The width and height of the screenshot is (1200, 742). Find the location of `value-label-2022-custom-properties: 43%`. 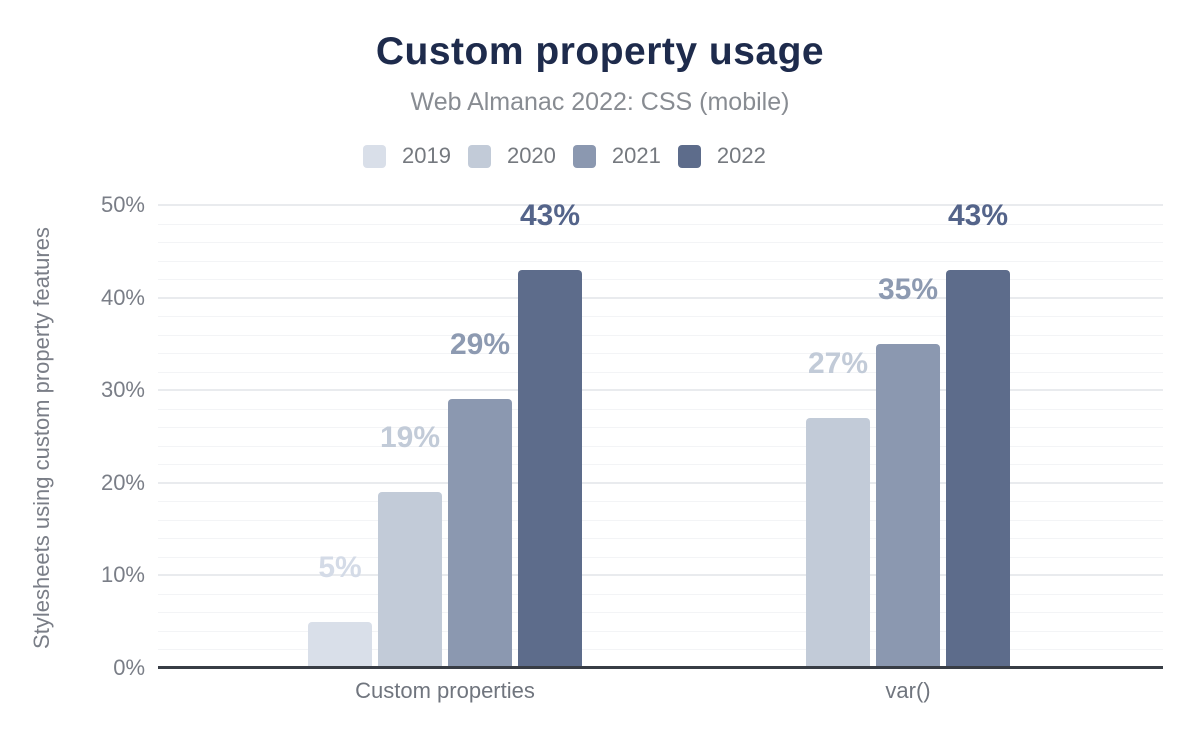

value-label-2022-custom-properties: 43% is located at coordinates (550, 215).